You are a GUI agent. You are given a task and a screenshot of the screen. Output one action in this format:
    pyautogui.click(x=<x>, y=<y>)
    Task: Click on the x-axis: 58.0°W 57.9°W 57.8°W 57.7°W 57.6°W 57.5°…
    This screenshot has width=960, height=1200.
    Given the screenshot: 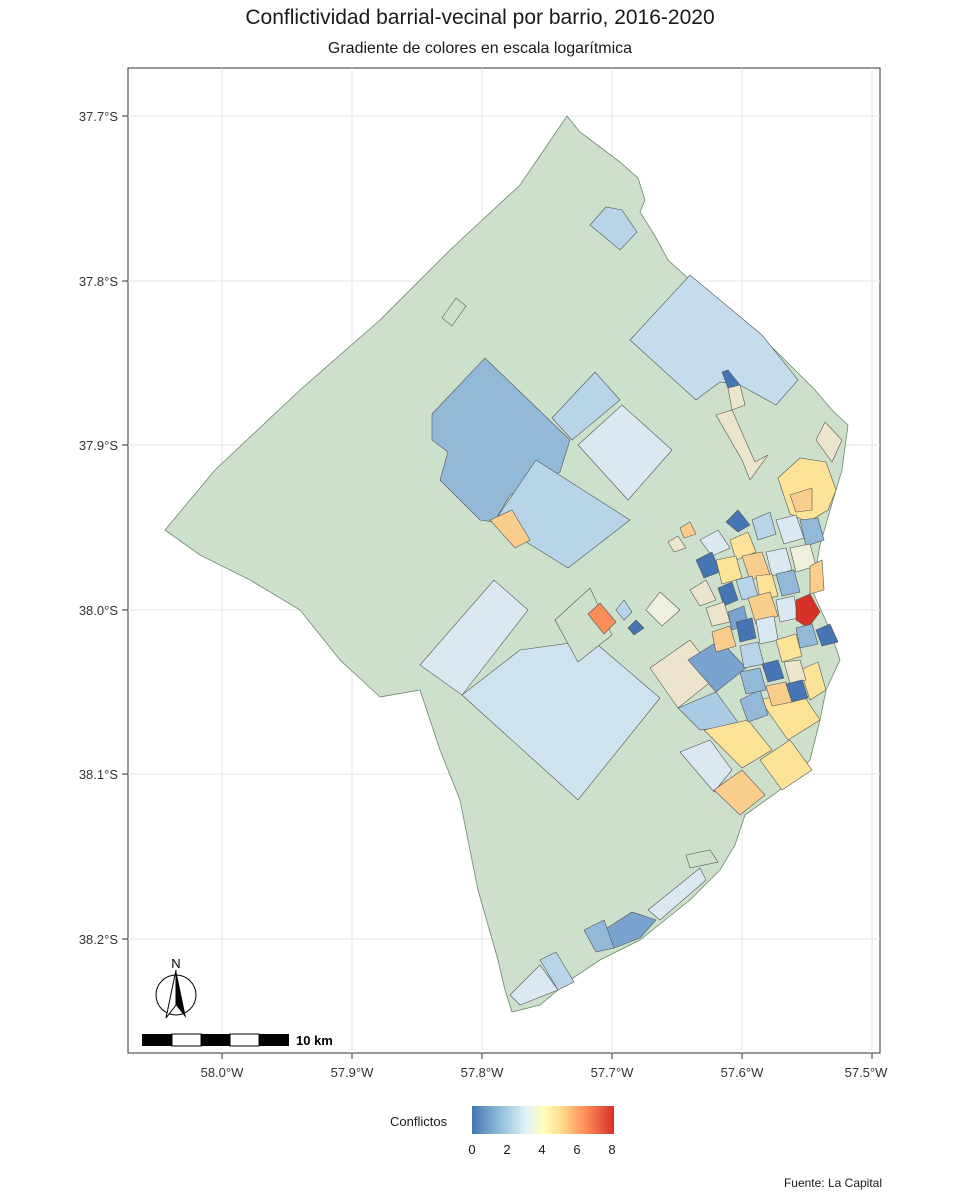 What is the action you would take?
    pyautogui.click(x=545, y=1066)
    